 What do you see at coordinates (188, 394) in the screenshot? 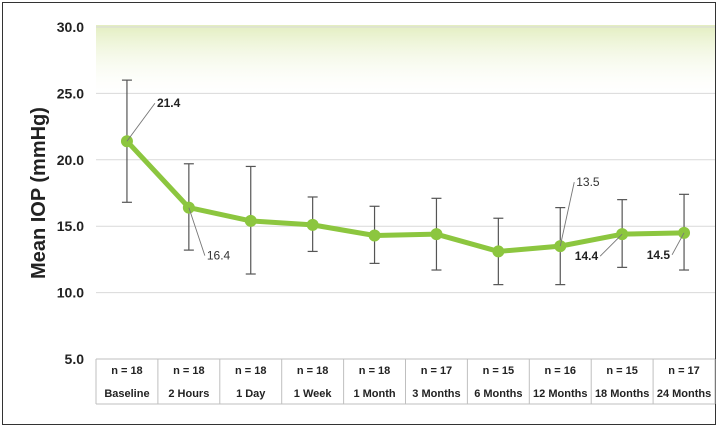
I see `category-label: 2 Hours` at bounding box center [188, 394].